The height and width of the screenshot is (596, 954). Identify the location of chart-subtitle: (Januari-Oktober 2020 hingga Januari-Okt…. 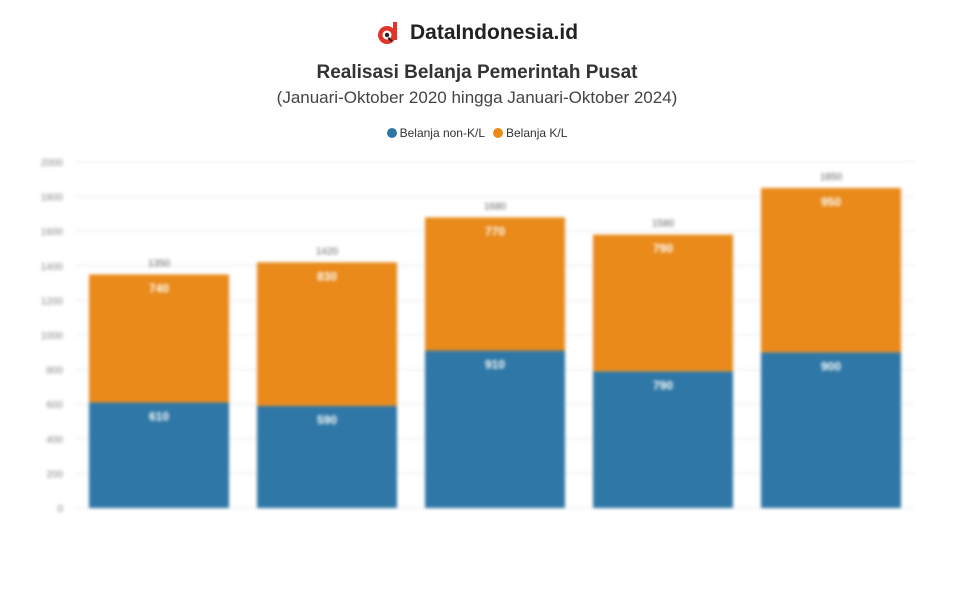
(477, 97).